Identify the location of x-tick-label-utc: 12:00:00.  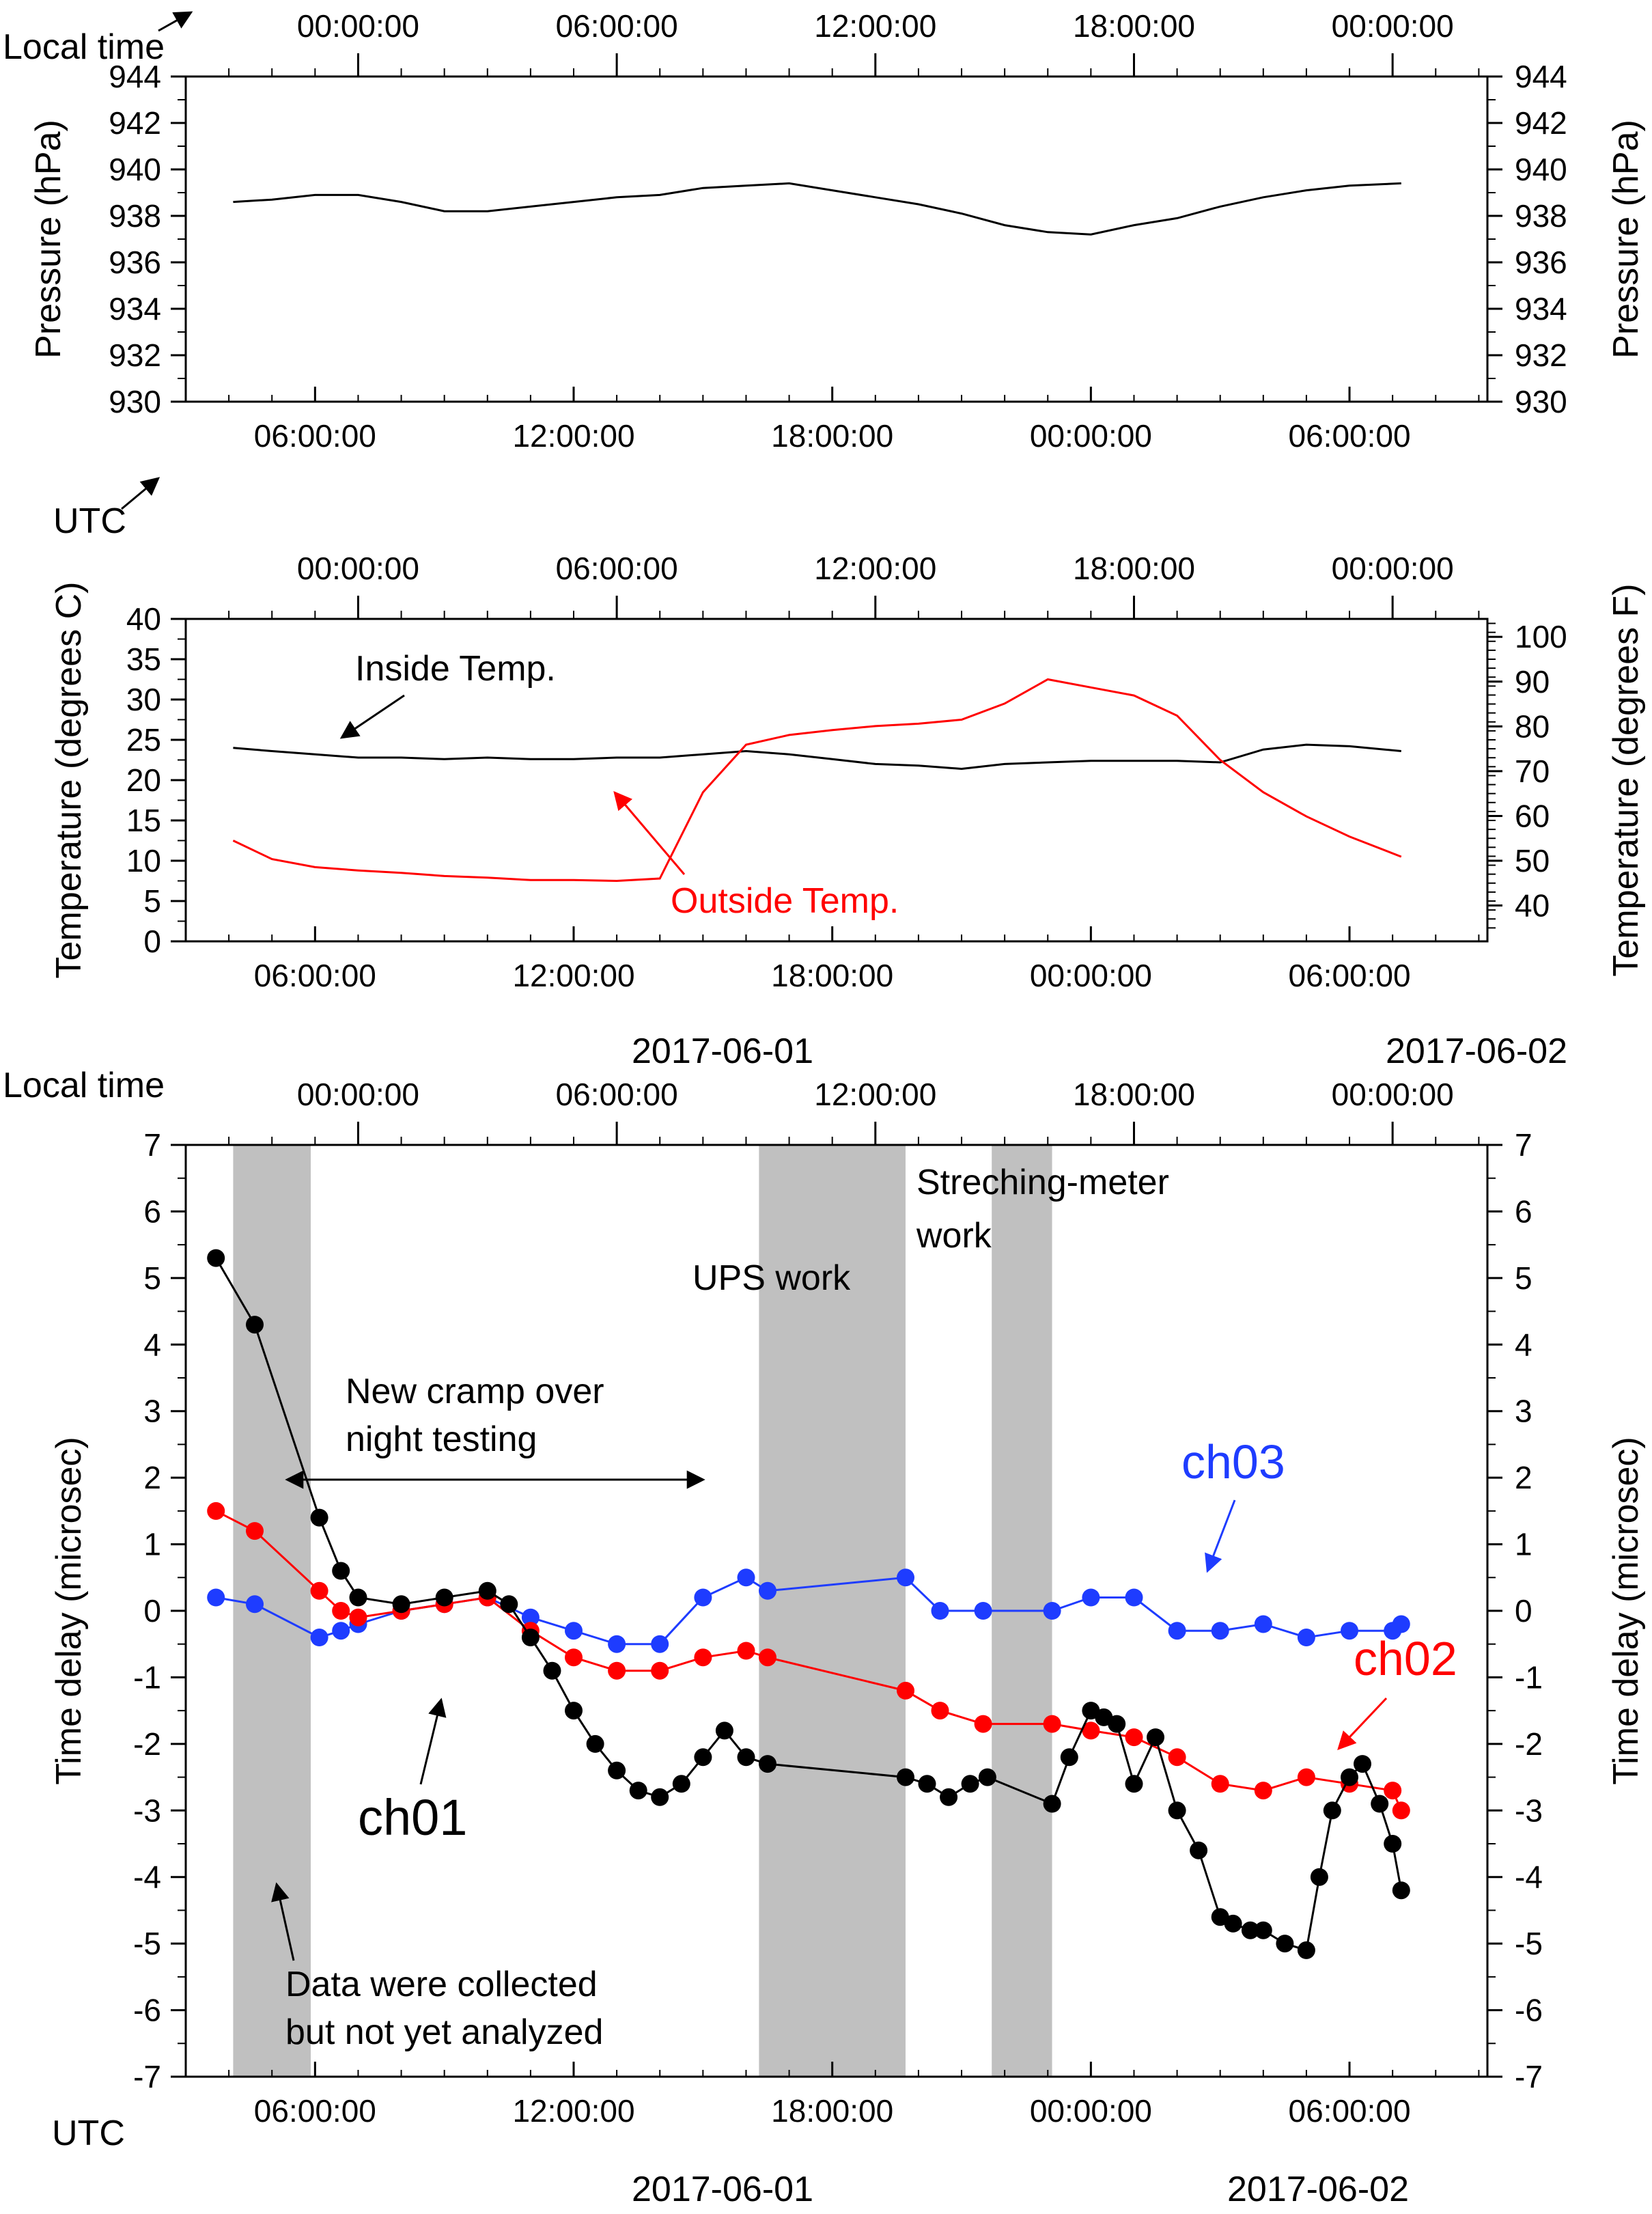
(573, 975).